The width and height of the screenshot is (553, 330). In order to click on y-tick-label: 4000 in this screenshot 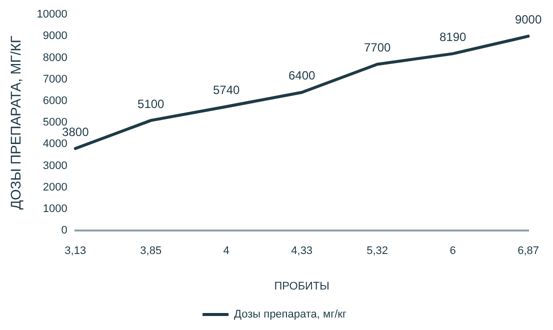, I will do `click(55, 144)`.